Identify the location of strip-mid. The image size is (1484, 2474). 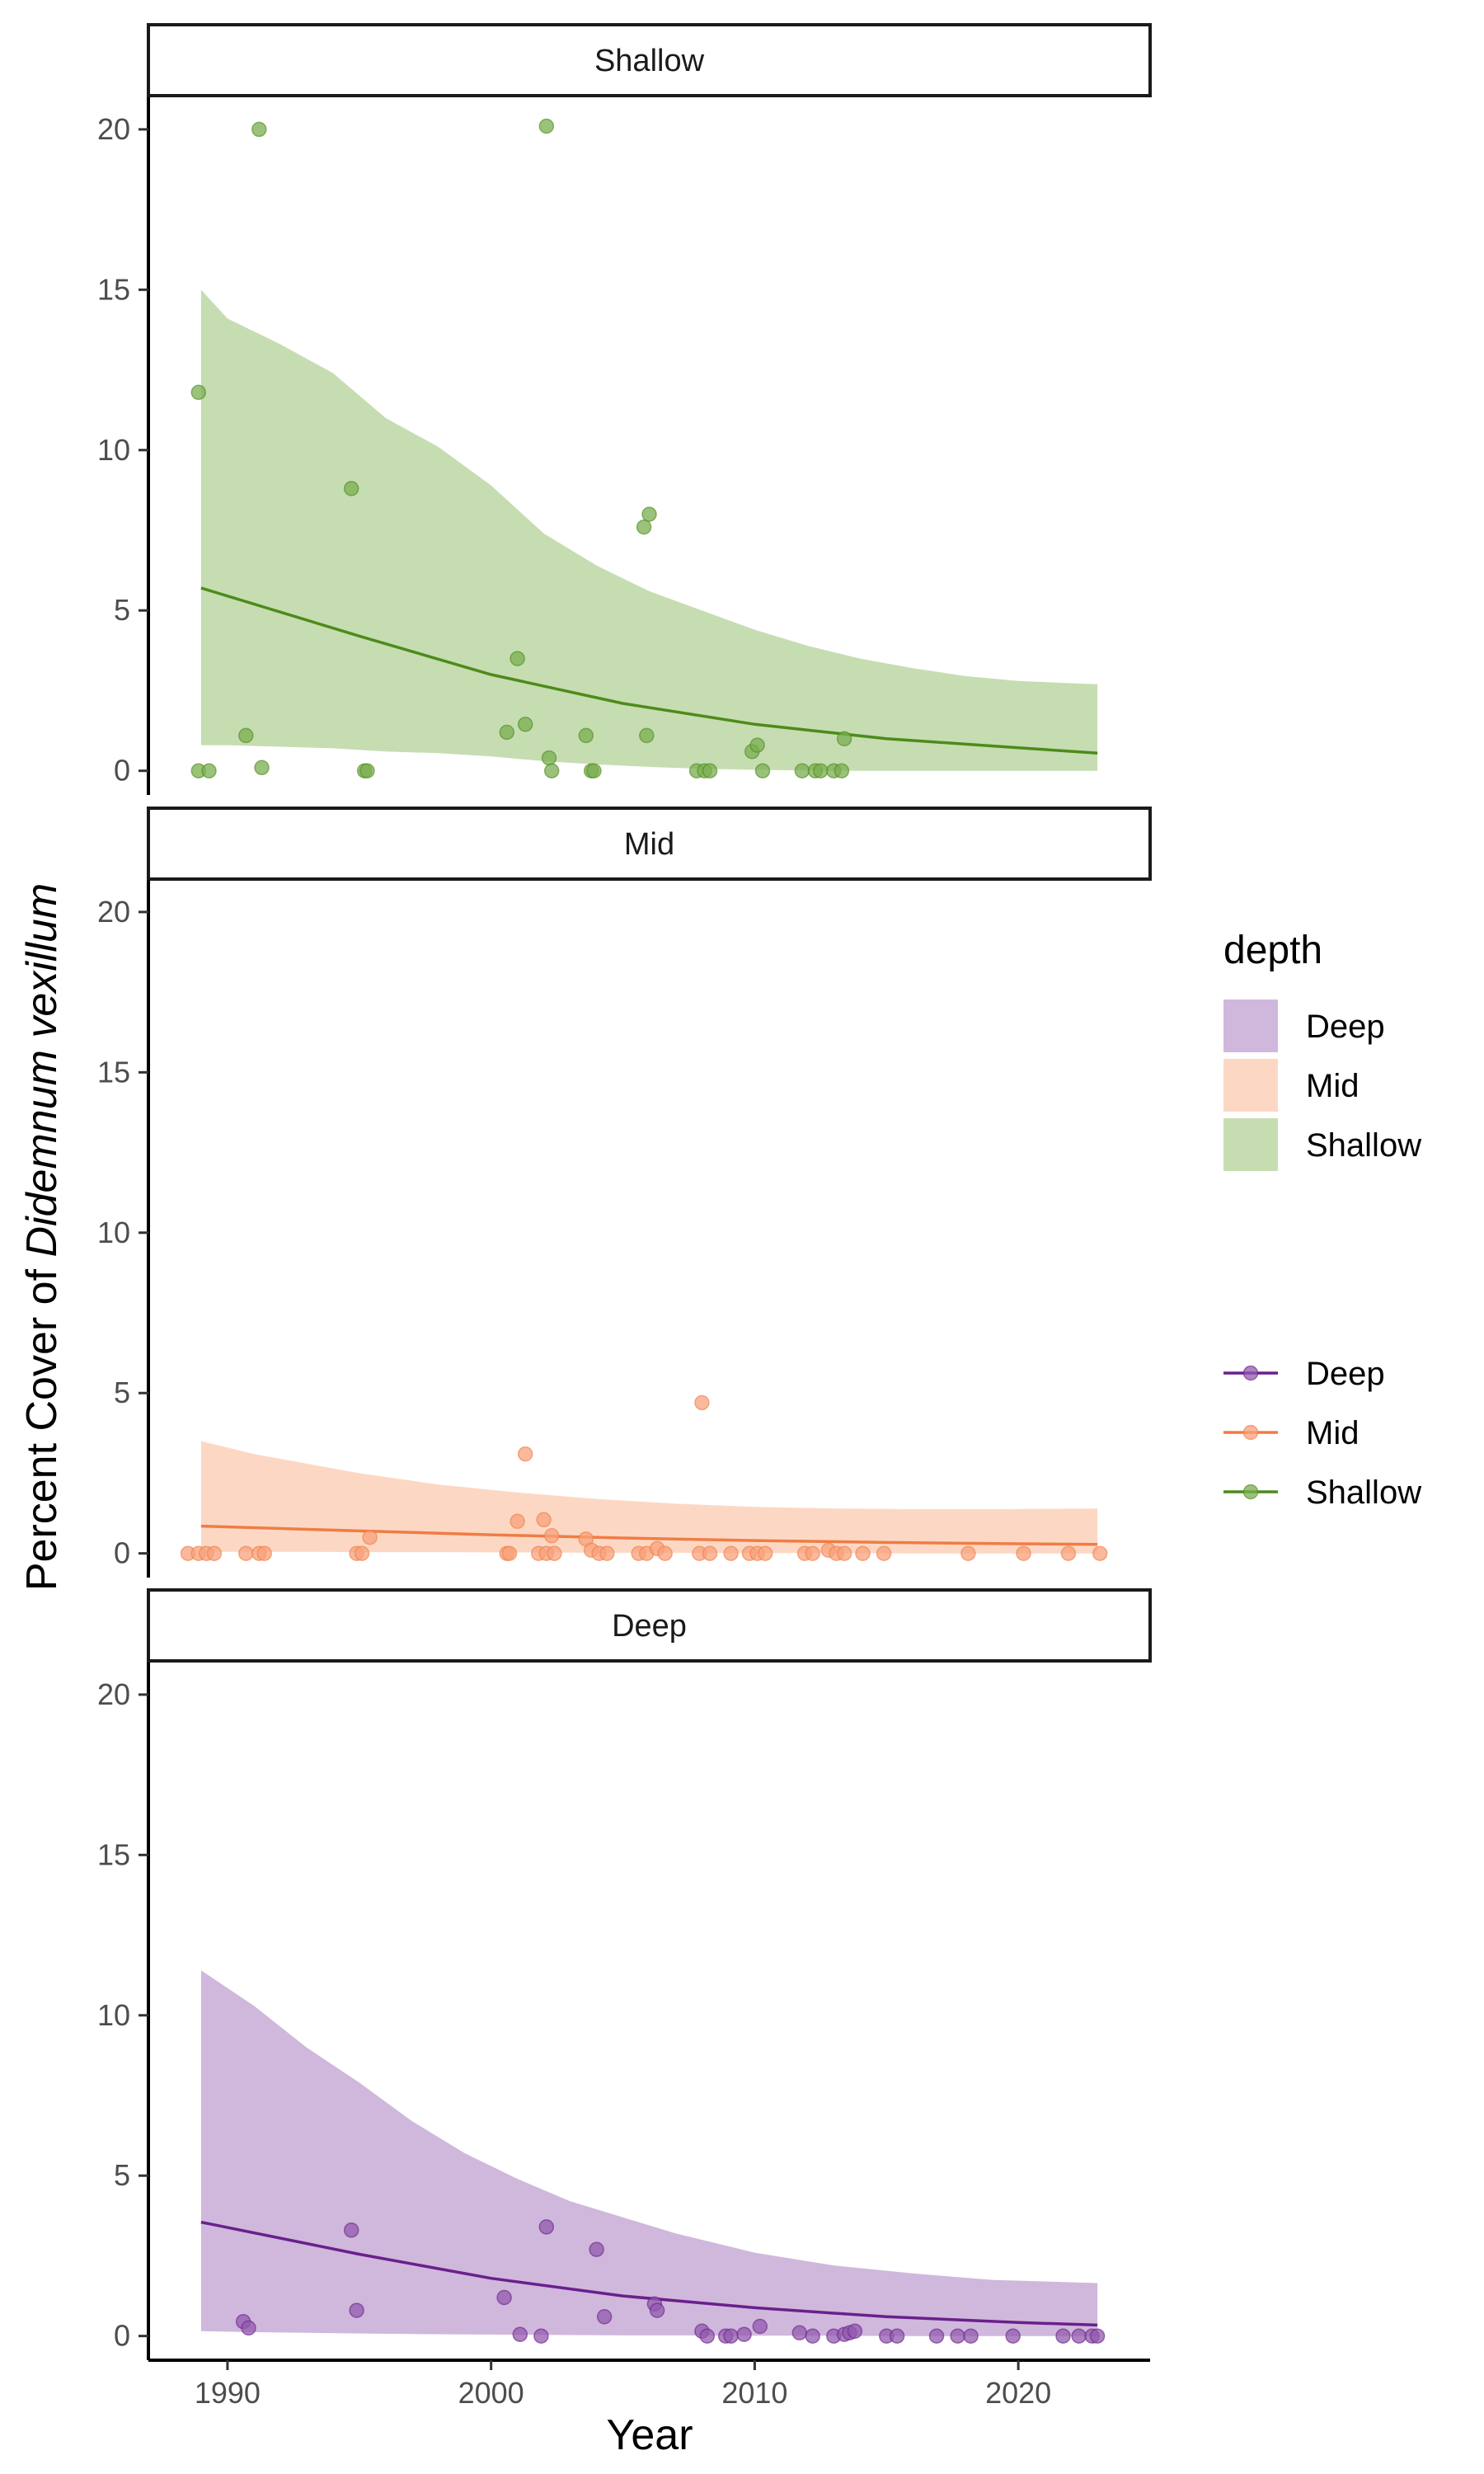
(649, 844).